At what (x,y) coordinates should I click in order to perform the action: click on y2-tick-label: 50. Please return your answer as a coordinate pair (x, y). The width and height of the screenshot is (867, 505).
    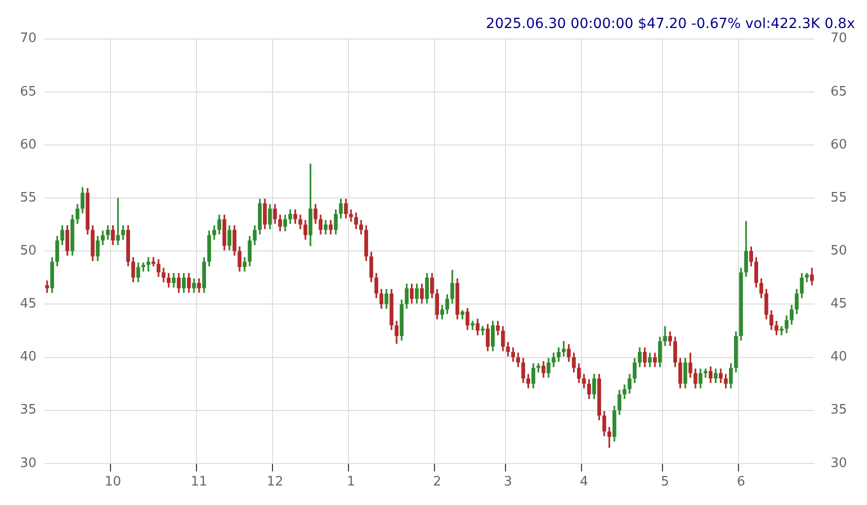
    Looking at the image, I should click on (839, 250).